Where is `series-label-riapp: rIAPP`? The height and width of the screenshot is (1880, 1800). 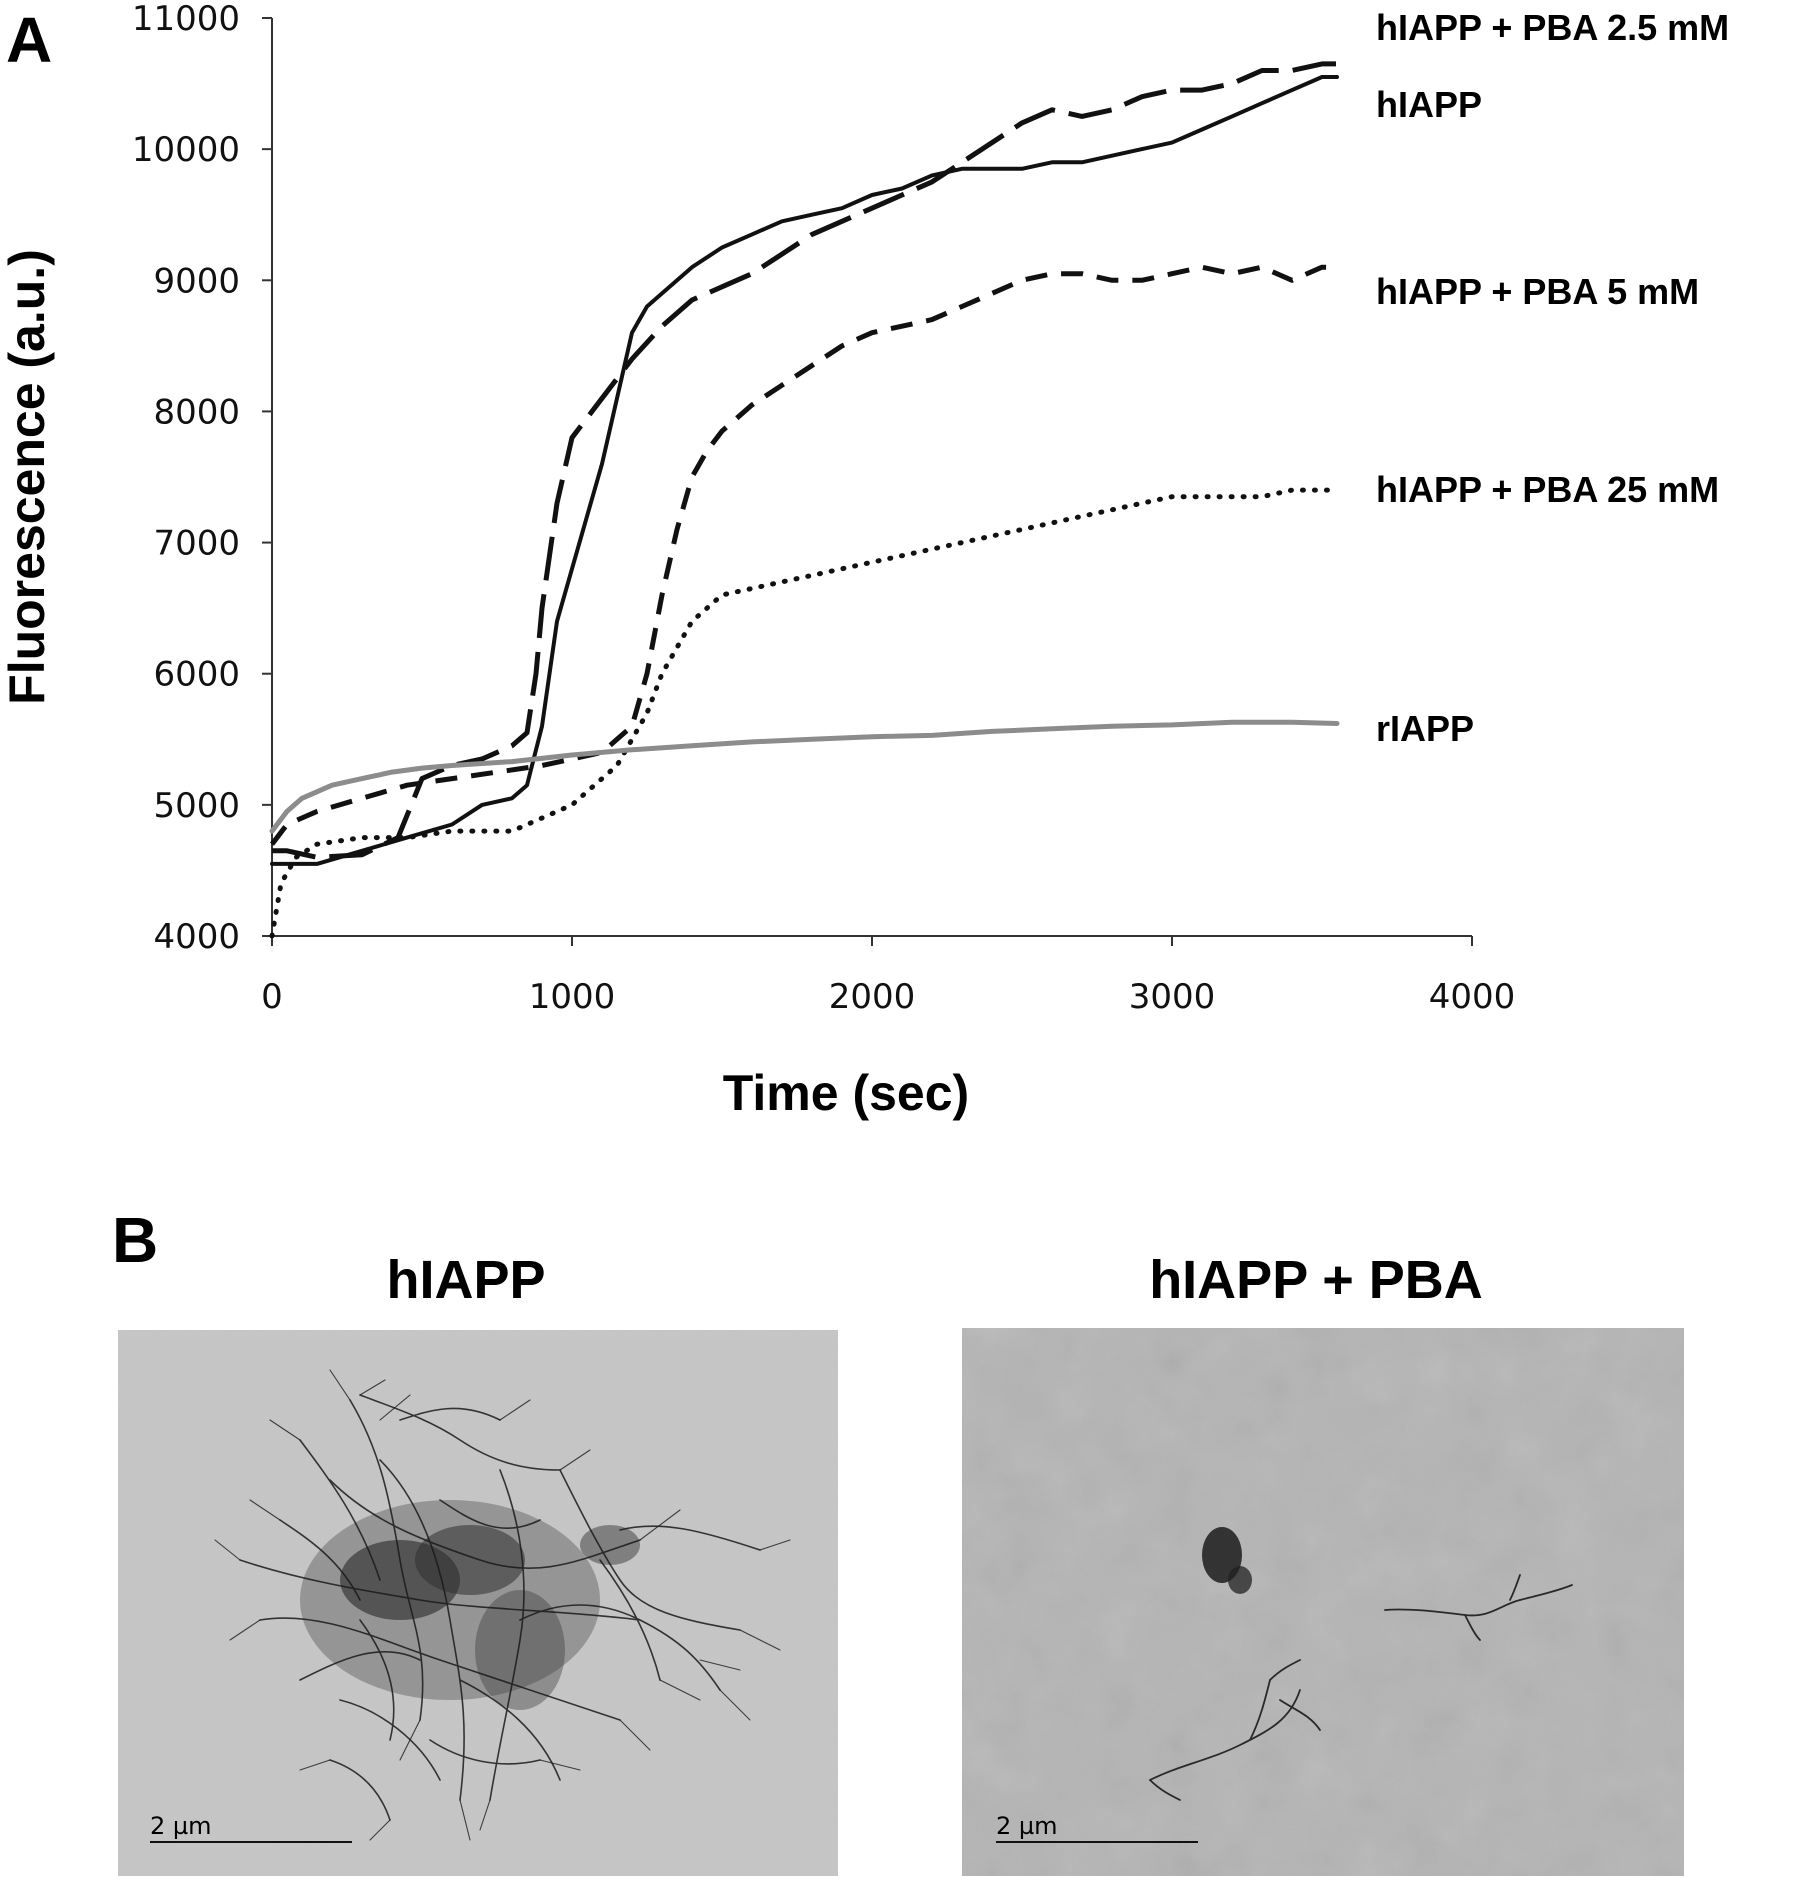
series-label-riapp: rIAPP is located at coordinates (1425, 728).